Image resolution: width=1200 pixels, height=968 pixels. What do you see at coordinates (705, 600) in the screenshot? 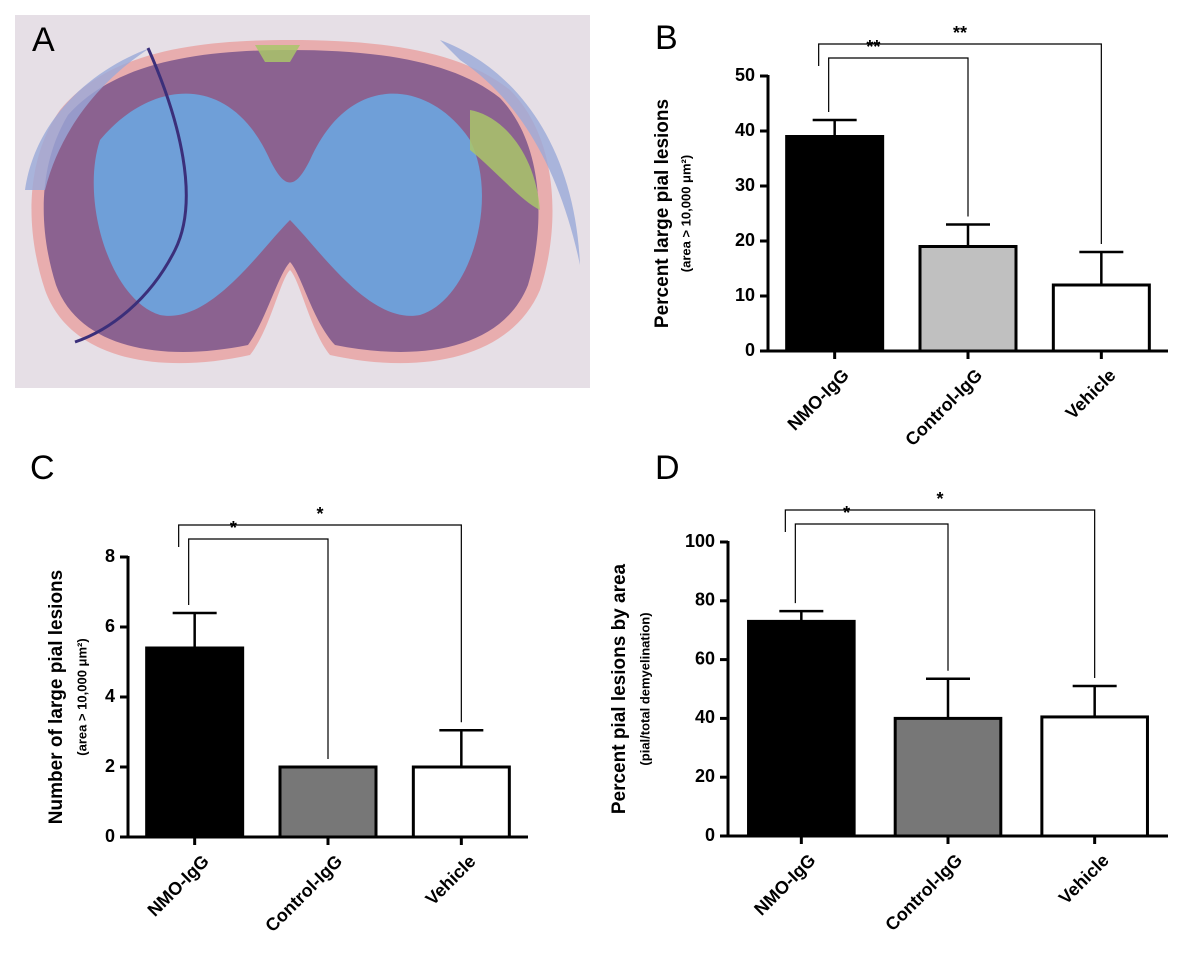
I see `y-tick-label: 80` at bounding box center [705, 600].